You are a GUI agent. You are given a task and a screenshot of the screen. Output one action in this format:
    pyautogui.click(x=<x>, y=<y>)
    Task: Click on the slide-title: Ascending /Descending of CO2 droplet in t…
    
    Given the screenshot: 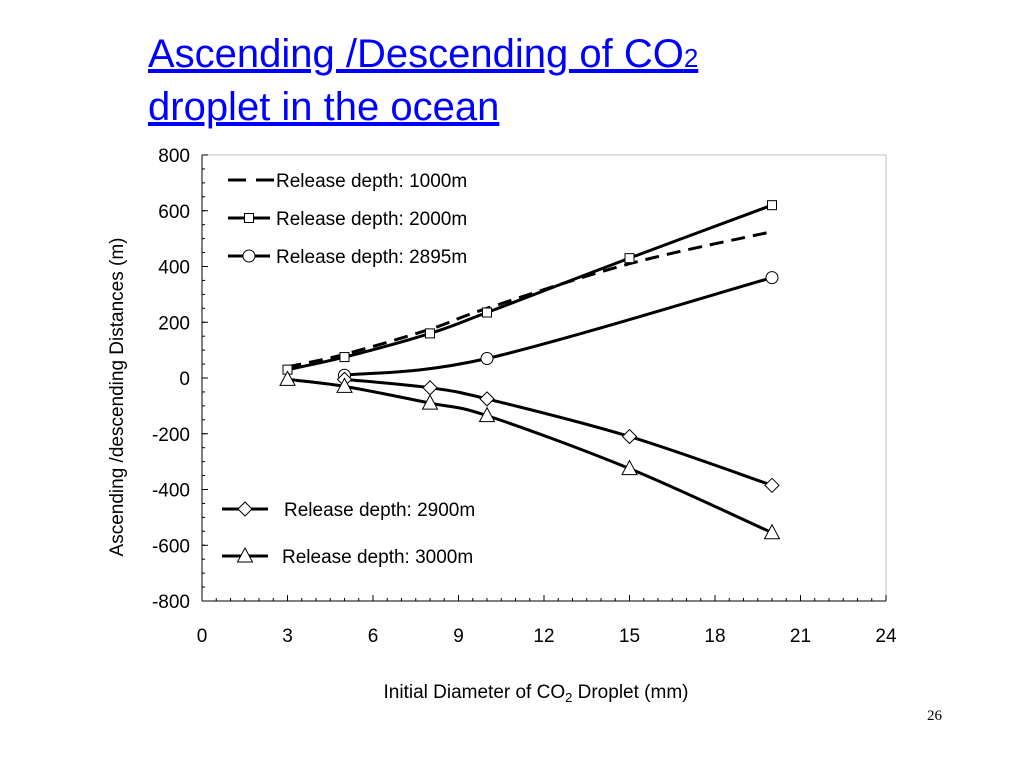 What is the action you would take?
    pyautogui.click(x=528, y=81)
    